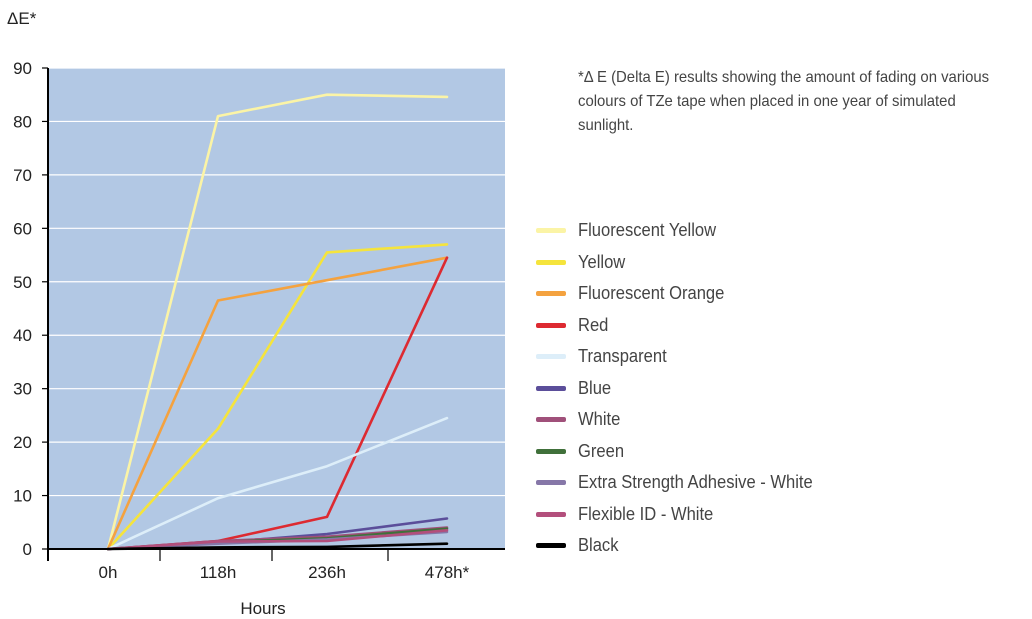 Image resolution: width=1032 pixels, height=619 pixels. Describe the element at coordinates (646, 513) in the screenshot. I see `legend-label: Flexible ID - White` at that location.